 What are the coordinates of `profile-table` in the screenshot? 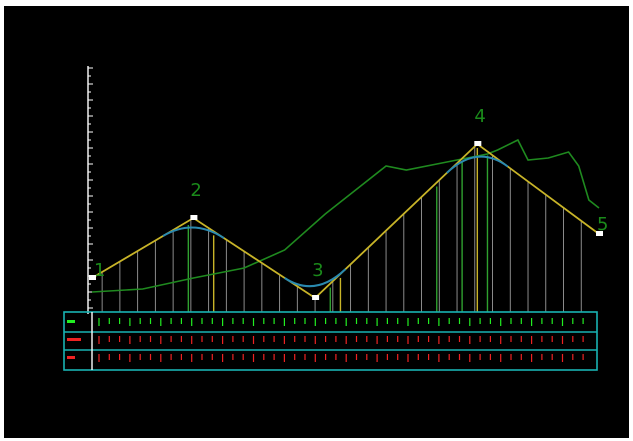 It's located at (330, 341).